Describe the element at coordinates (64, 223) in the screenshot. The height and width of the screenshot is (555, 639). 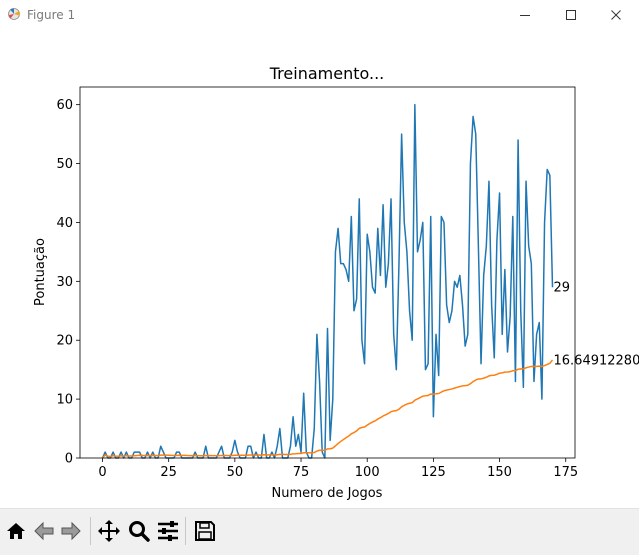
I see `y-tick-label: 40` at that location.